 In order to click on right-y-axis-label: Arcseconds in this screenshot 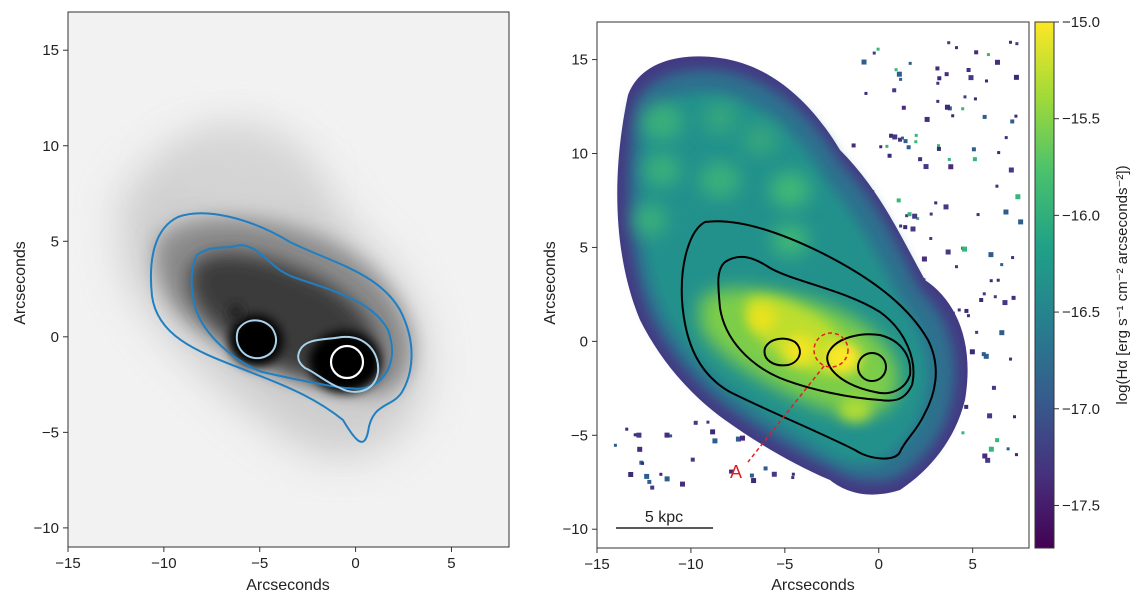, I will do `click(550, 283)`.